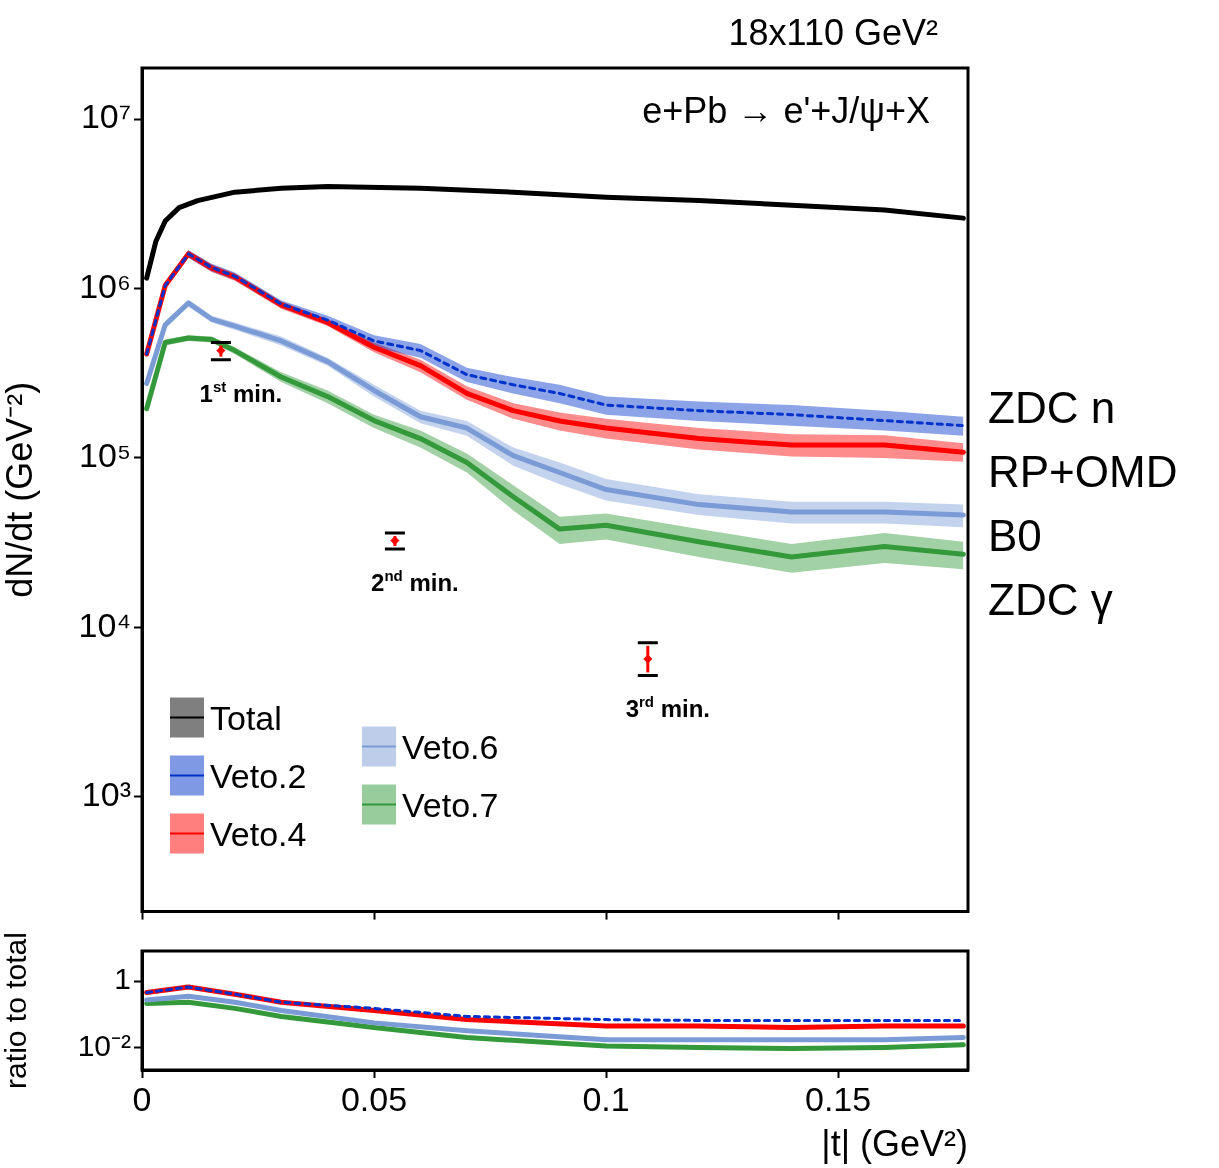 Image resolution: width=1219 pixels, height=1168 pixels. I want to click on legend-label: Veto.2, so click(258, 775).